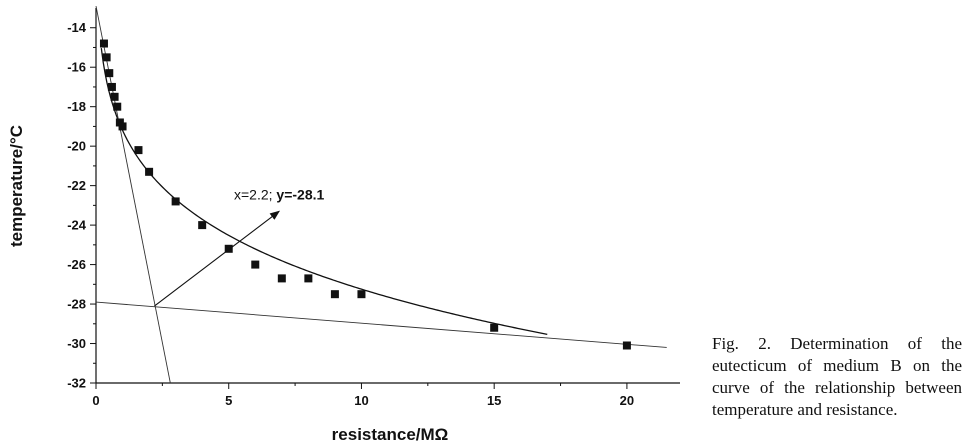  What do you see at coordinates (390, 434) in the screenshot?
I see `x-axis-title: resistance/MΩ` at bounding box center [390, 434].